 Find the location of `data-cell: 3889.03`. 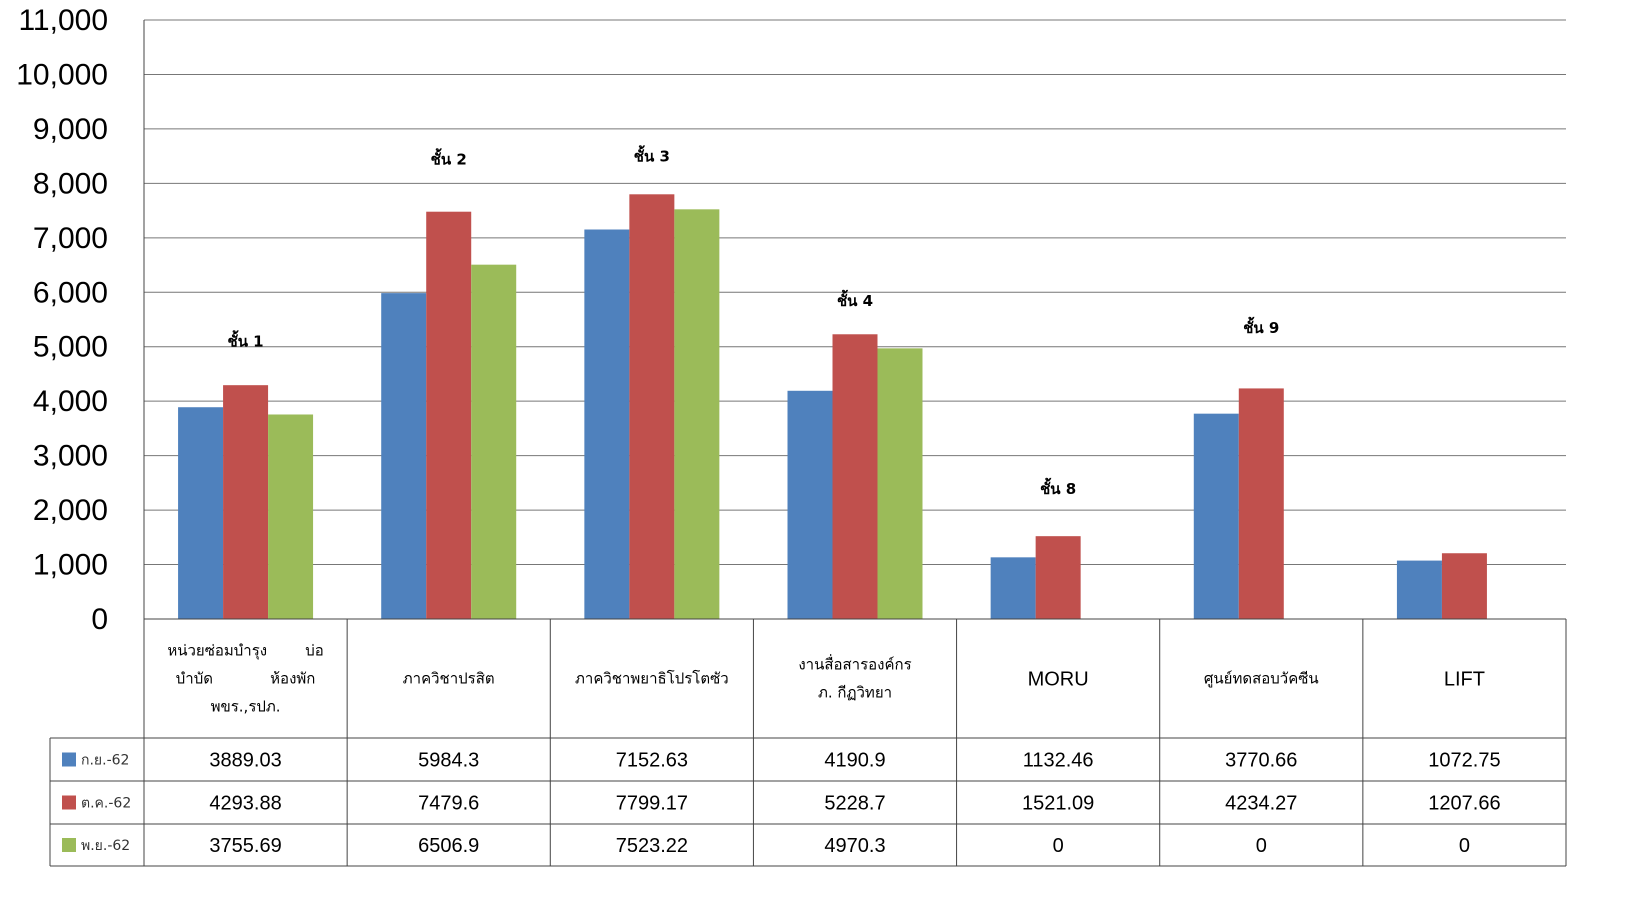

data-cell: 3889.03 is located at coordinates (245, 761).